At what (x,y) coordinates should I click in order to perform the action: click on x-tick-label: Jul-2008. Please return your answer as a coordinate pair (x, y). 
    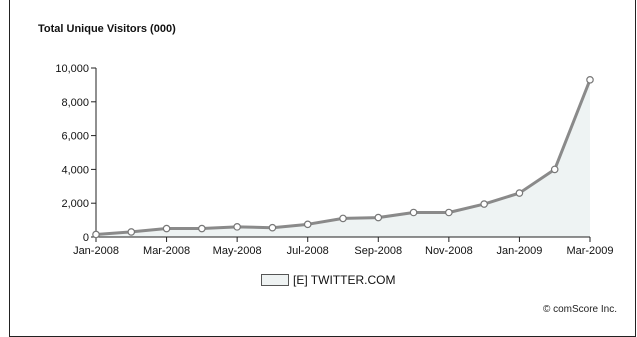
    Looking at the image, I should click on (308, 251).